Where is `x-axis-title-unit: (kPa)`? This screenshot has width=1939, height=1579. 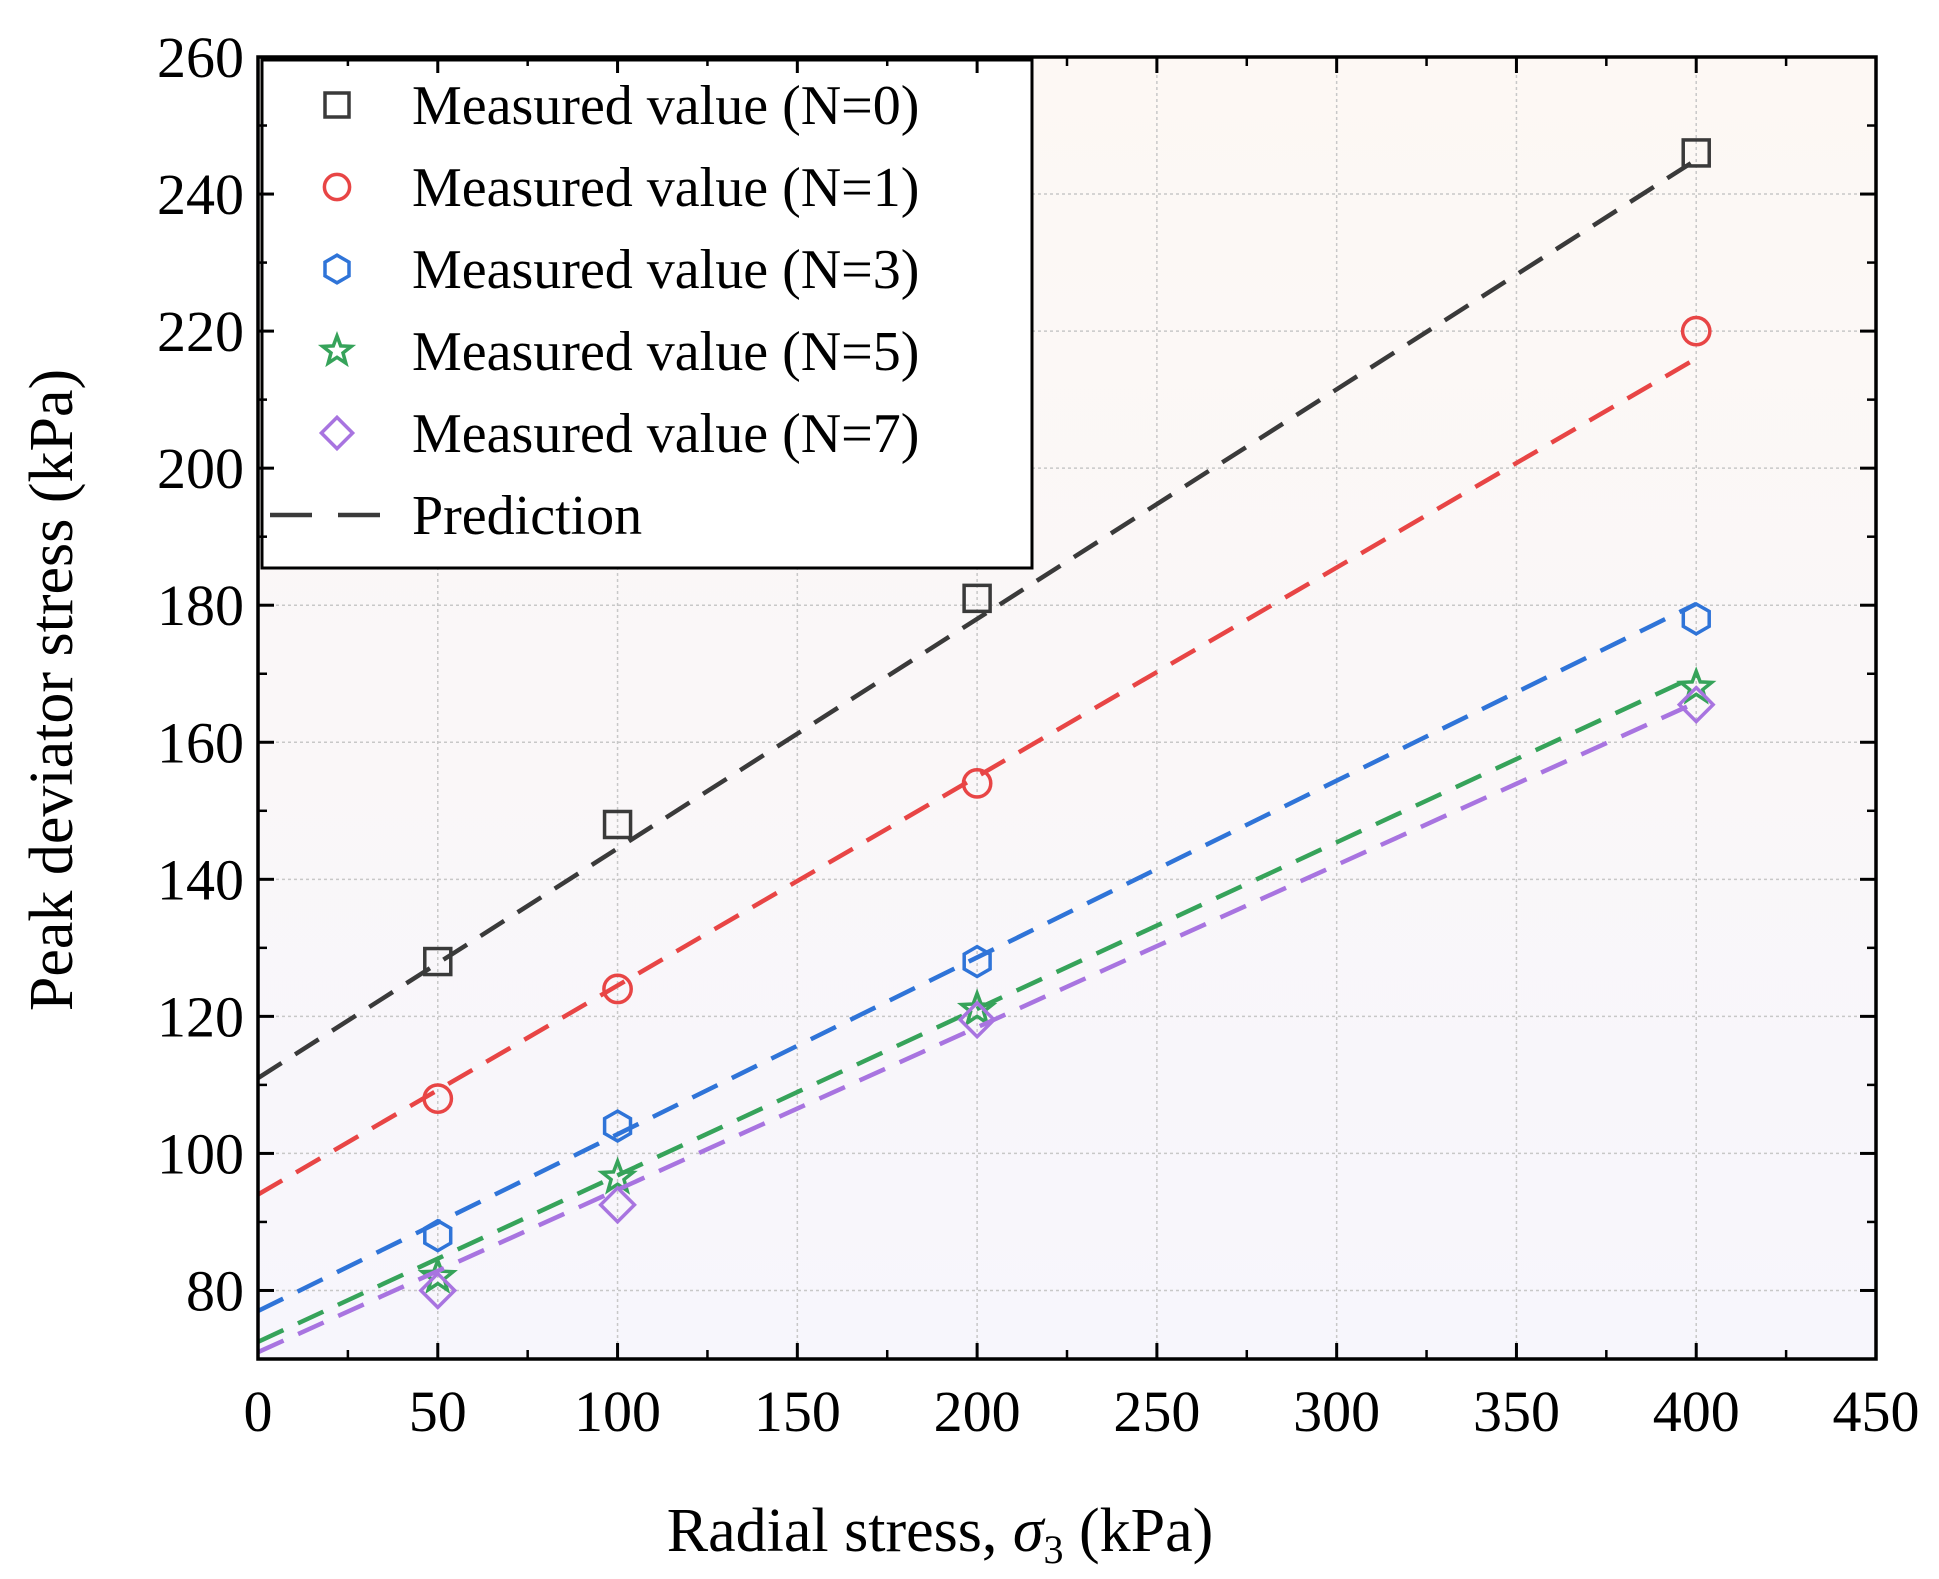 x-axis-title-unit: (kPa) is located at coordinates (1138, 1531).